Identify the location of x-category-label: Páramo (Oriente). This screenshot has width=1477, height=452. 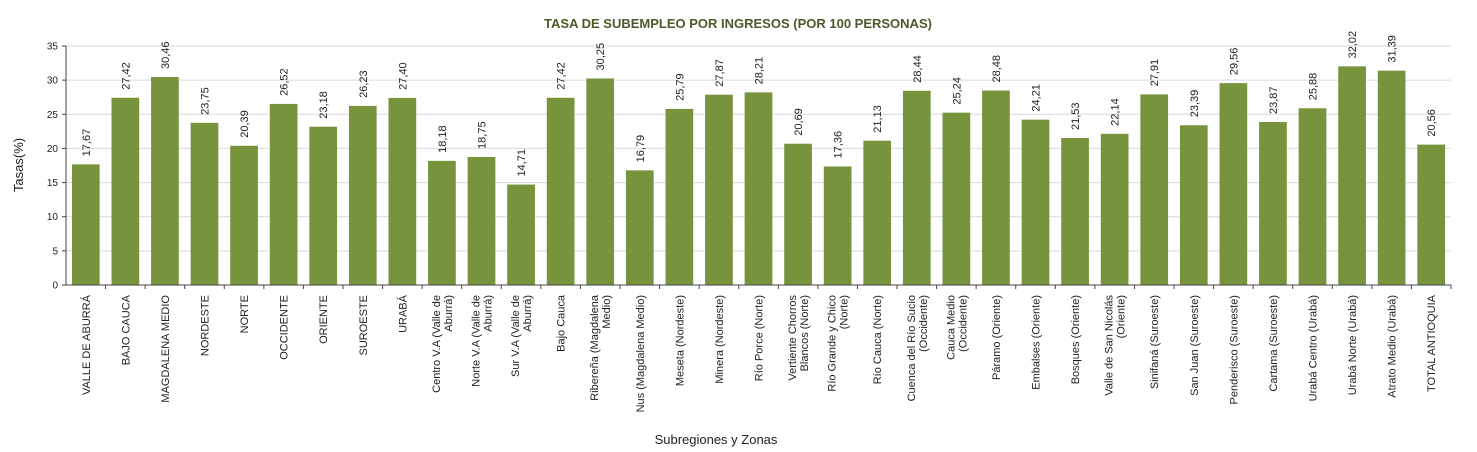
(997, 337).